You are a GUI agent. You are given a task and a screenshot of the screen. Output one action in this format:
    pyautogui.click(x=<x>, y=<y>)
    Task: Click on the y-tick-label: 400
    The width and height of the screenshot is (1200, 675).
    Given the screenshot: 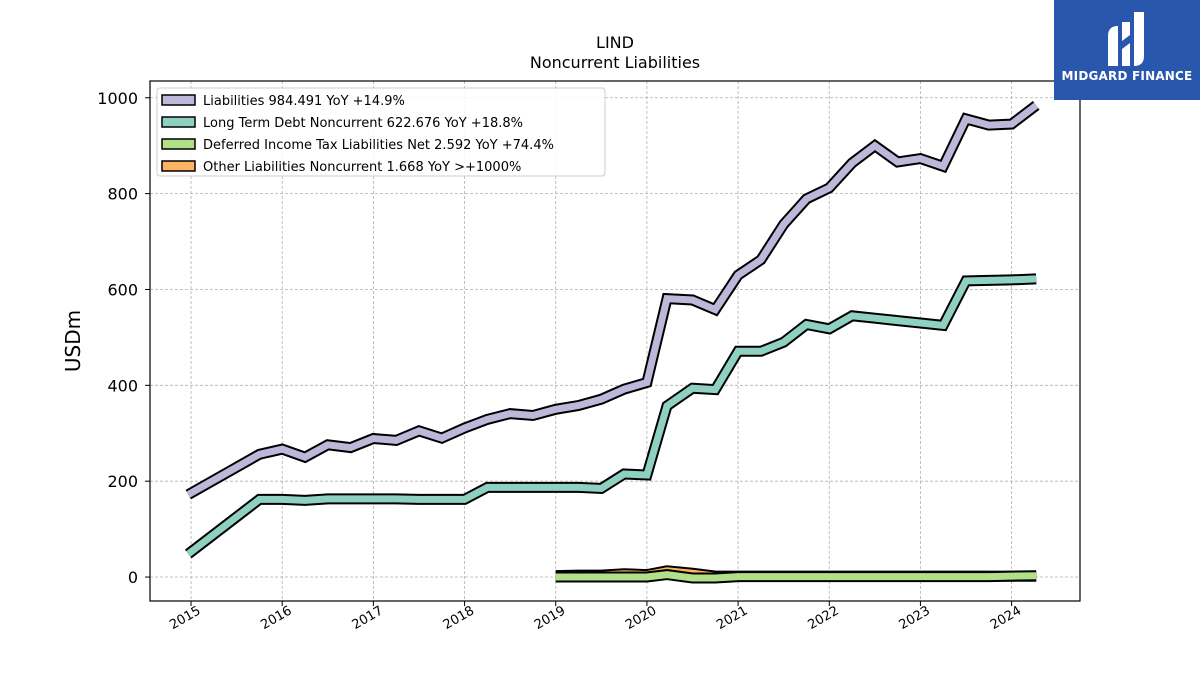 What is the action you would take?
    pyautogui.click(x=122, y=385)
    